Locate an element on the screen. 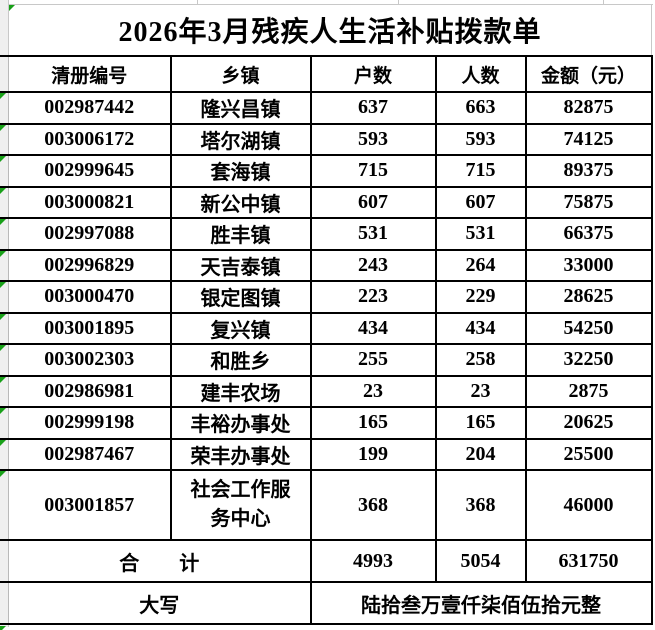 The width and height of the screenshot is (655, 630). cell-amount: 25500 is located at coordinates (588, 454).